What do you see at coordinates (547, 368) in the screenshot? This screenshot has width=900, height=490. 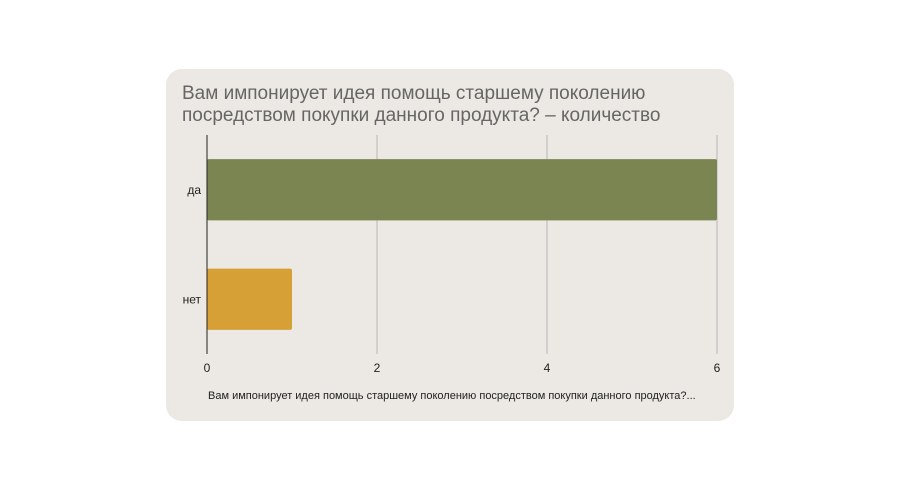 I see `x-tick-label: 4` at bounding box center [547, 368].